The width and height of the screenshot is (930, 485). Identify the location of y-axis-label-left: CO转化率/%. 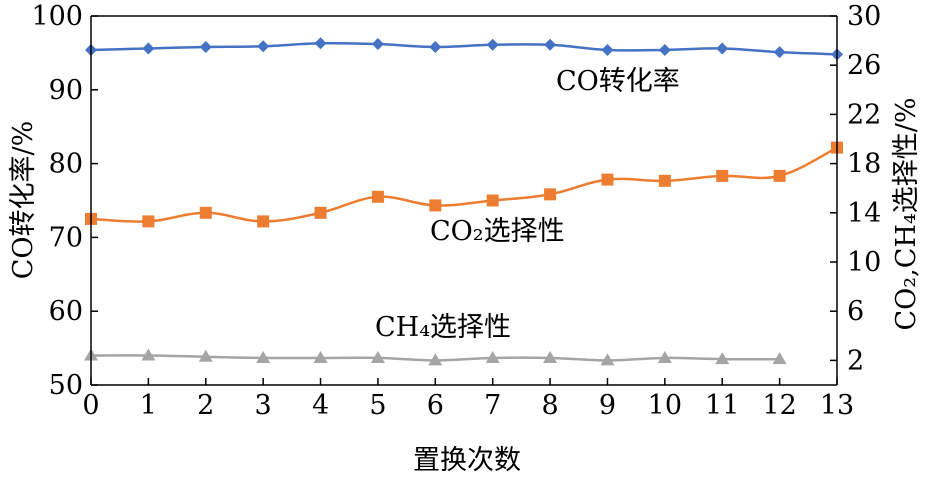
(23, 200).